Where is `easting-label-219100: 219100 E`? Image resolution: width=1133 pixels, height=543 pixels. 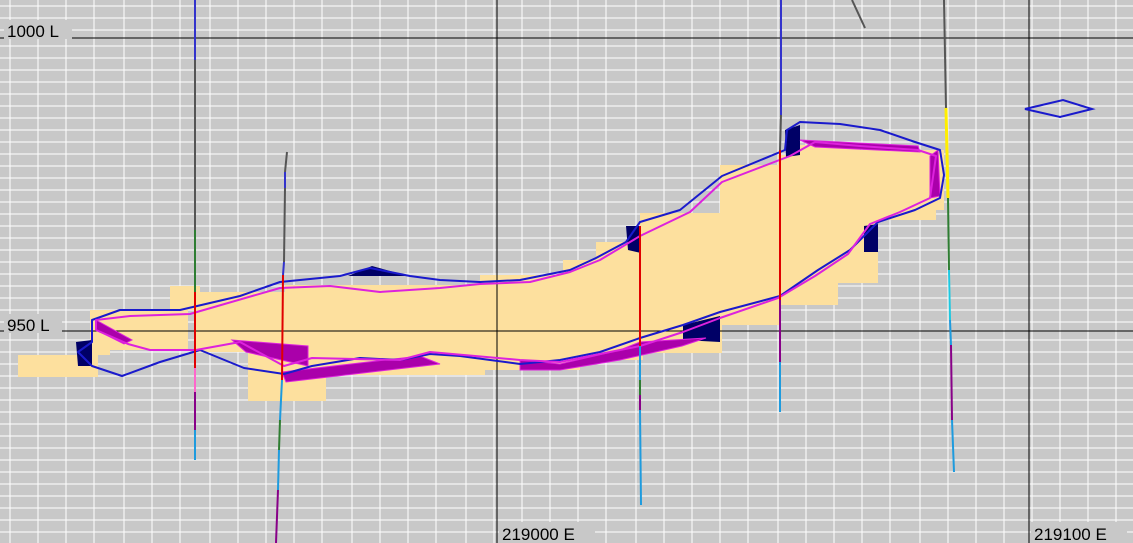
easting-label-219100: 219100 E is located at coordinates (1070, 534).